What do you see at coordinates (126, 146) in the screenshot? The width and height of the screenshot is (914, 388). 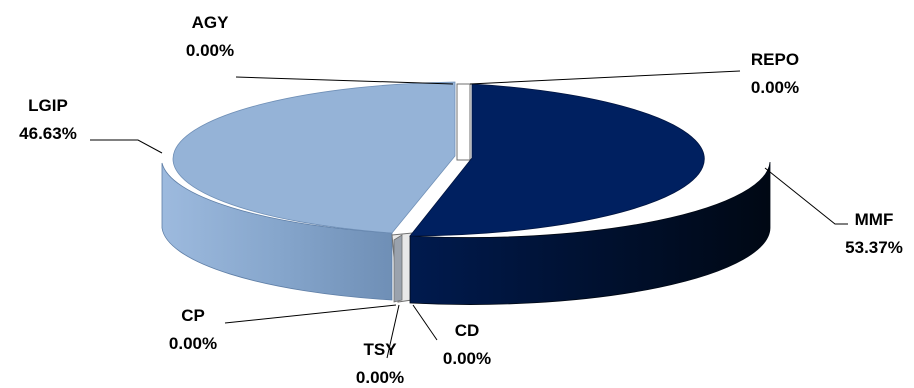 I see `leader-lgip` at bounding box center [126, 146].